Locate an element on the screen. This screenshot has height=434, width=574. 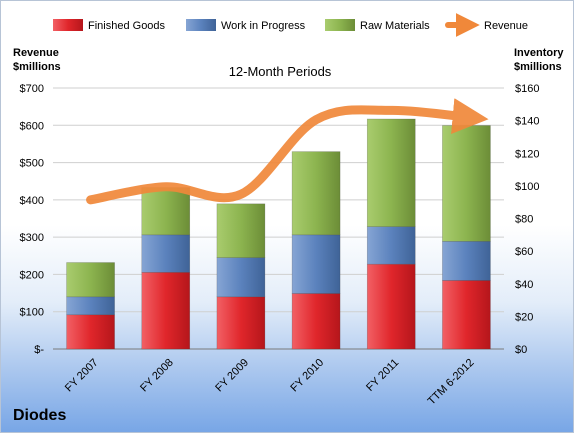
x-tick-label: FY 2010 is located at coordinates (307, 376).